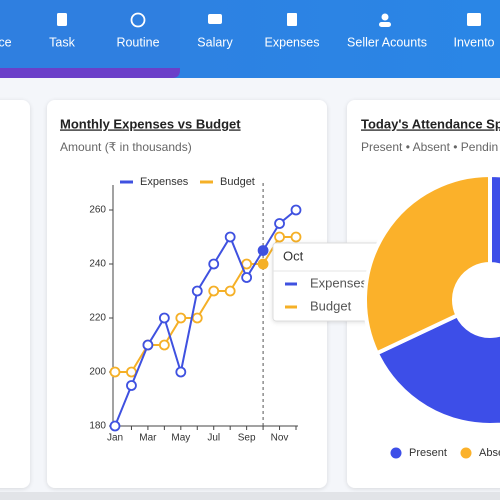 The height and width of the screenshot is (500, 500). What do you see at coordinates (97, 210) in the screenshot?
I see `y-tick-label: 260` at bounding box center [97, 210].